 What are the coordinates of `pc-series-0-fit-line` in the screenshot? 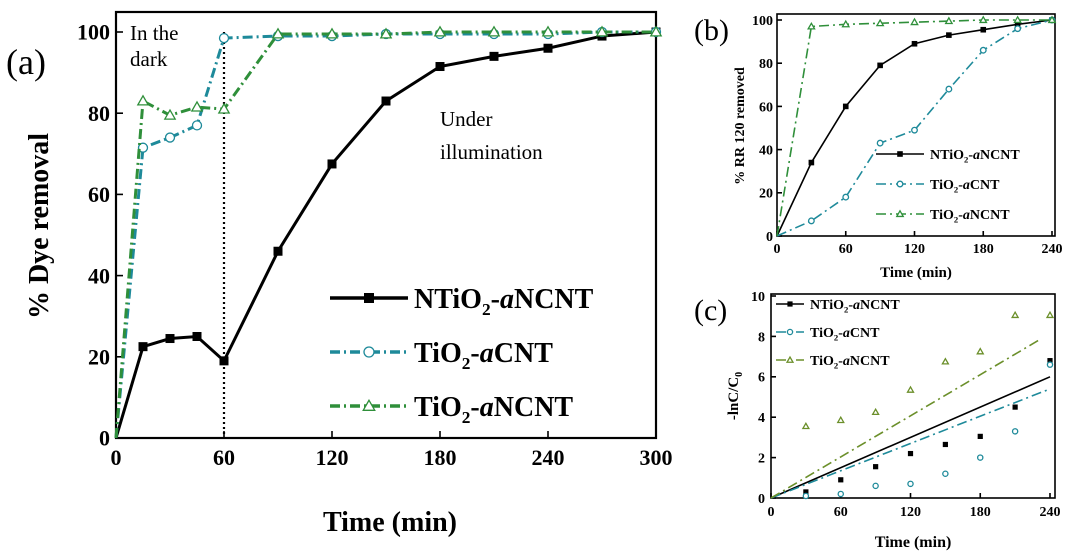 It's located at (910, 437).